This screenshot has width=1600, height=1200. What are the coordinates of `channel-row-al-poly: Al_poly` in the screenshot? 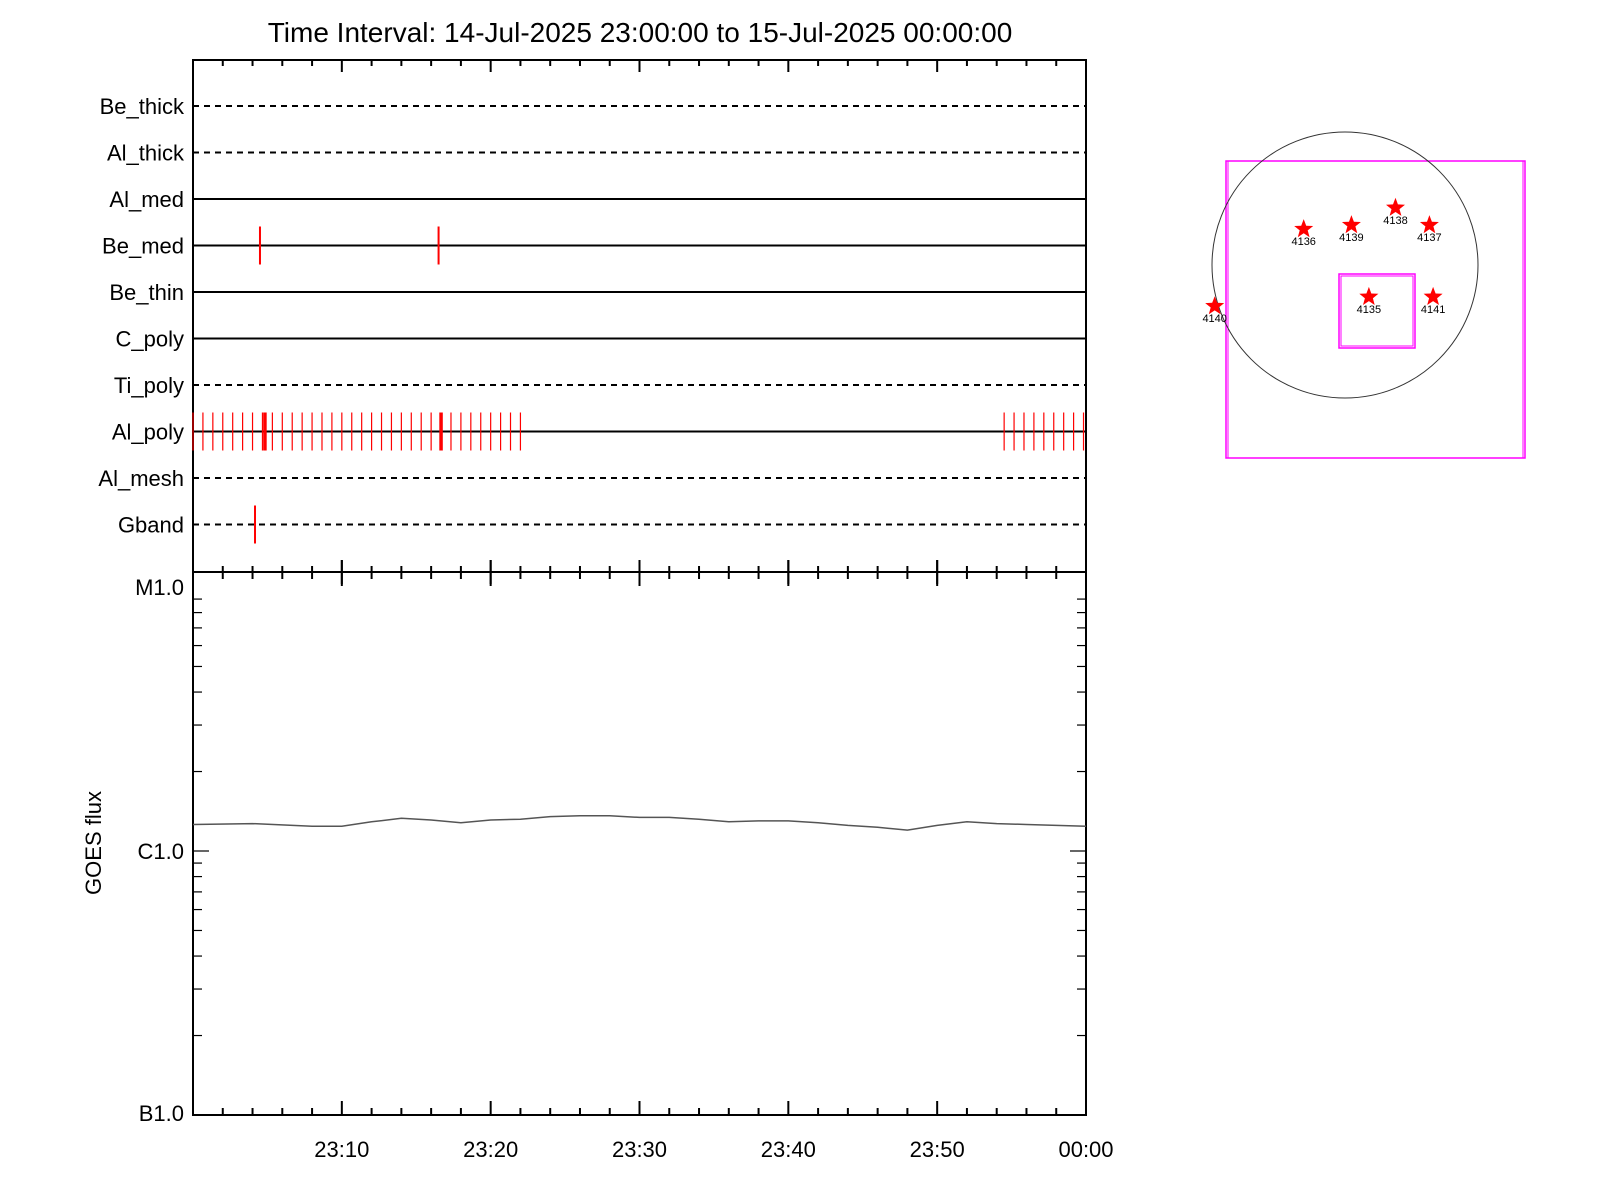 It's located at (599, 431).